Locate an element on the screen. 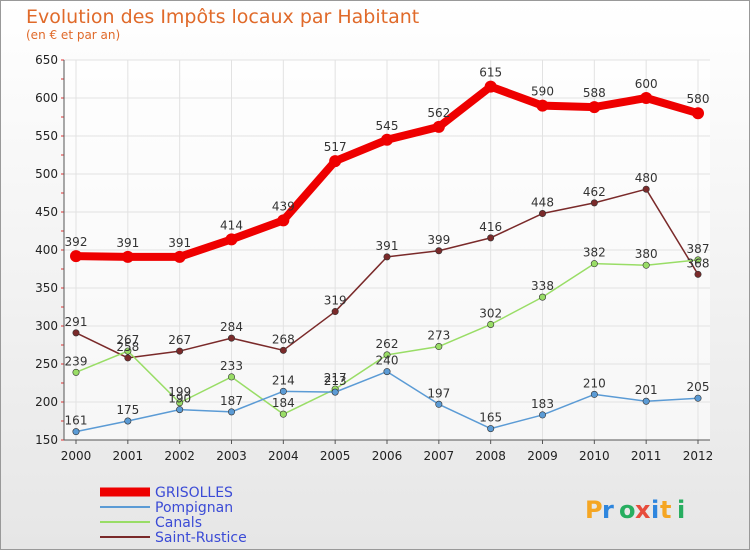 The width and height of the screenshot is (750, 550). y-tick-label: 200 is located at coordinates (46, 402).